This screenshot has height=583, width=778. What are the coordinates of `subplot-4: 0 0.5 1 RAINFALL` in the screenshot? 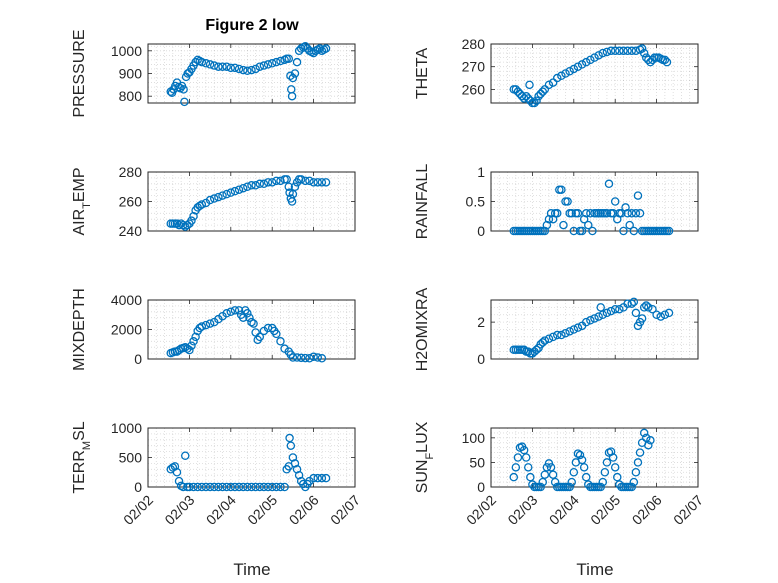 It's located at (556, 201).